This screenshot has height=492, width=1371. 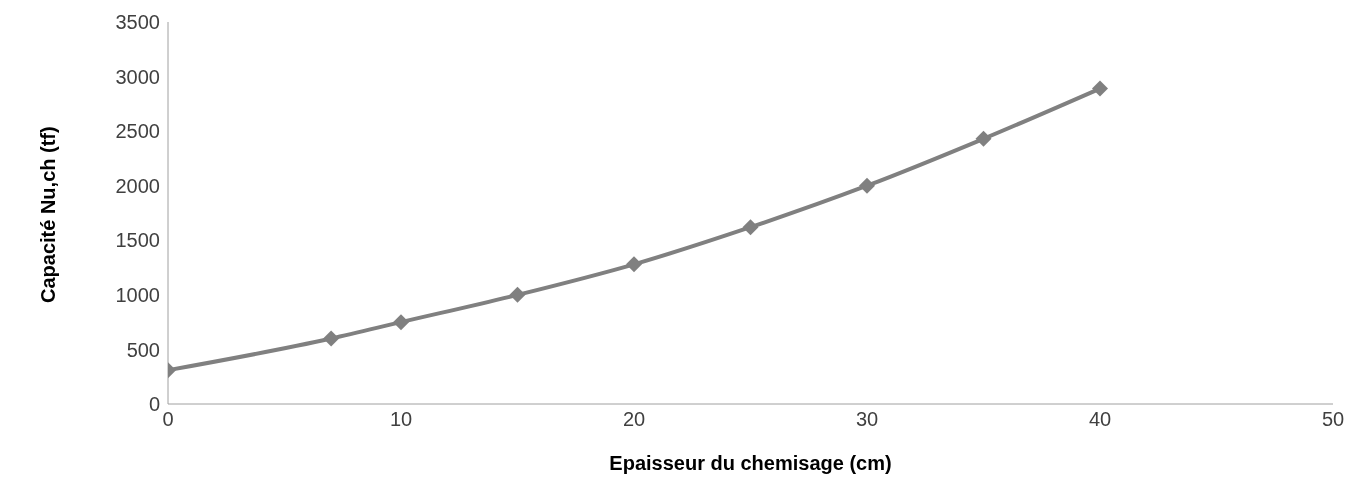 I want to click on y-tick-label: 3500, so click(x=137, y=22).